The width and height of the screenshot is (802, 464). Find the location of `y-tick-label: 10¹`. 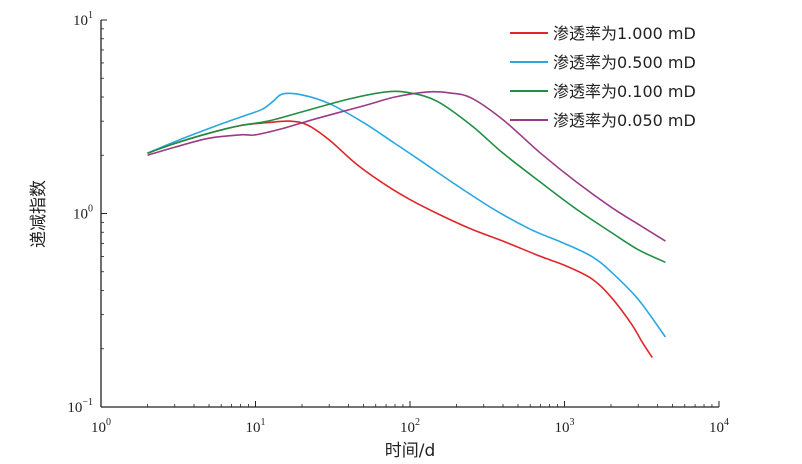

y-tick-label: 10¹ is located at coordinates (83, 19).